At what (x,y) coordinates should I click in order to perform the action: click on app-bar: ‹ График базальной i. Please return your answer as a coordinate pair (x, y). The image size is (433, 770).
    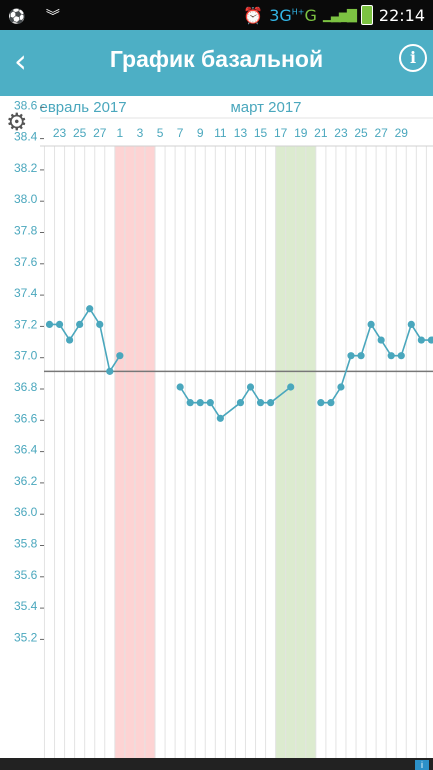
    Looking at the image, I should click on (216, 63).